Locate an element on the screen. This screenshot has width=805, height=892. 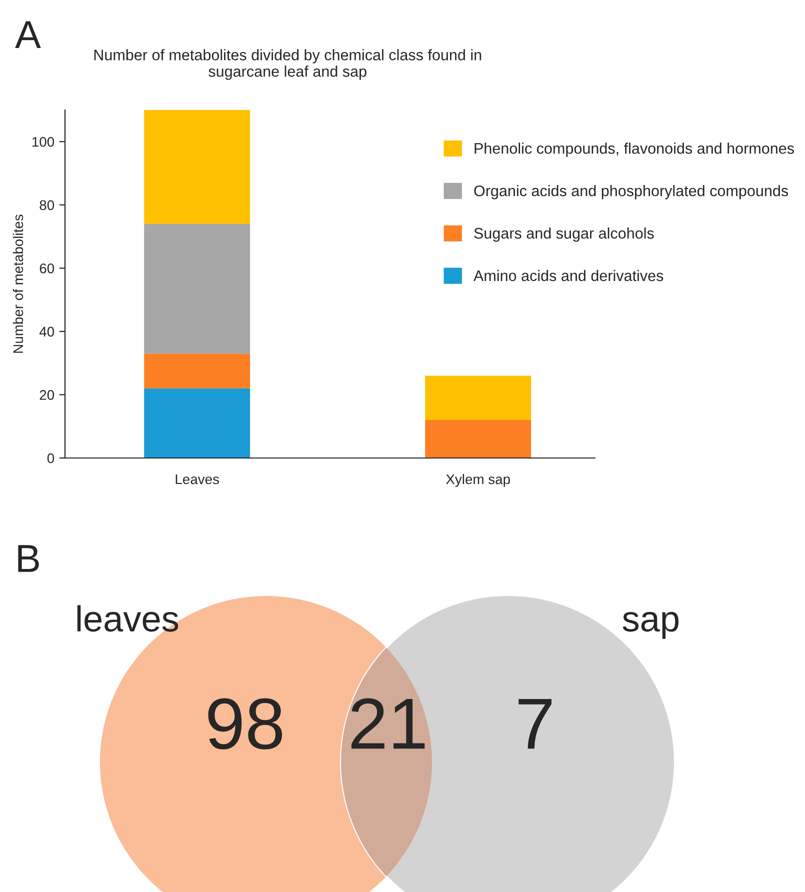
y-tick-label: 60 is located at coordinates (47, 269).